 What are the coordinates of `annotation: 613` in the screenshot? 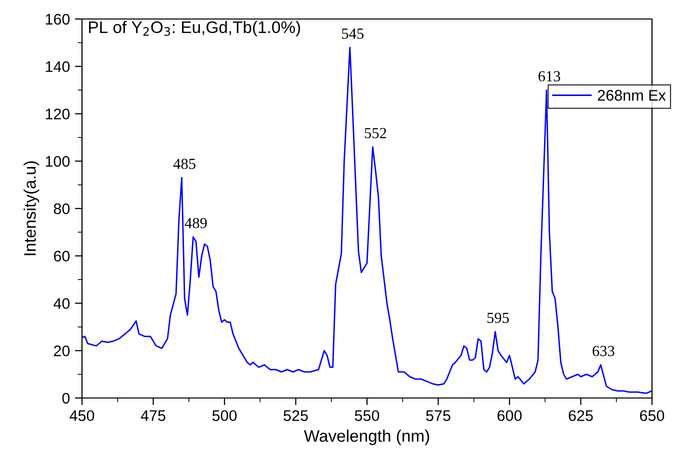 It's located at (549, 76).